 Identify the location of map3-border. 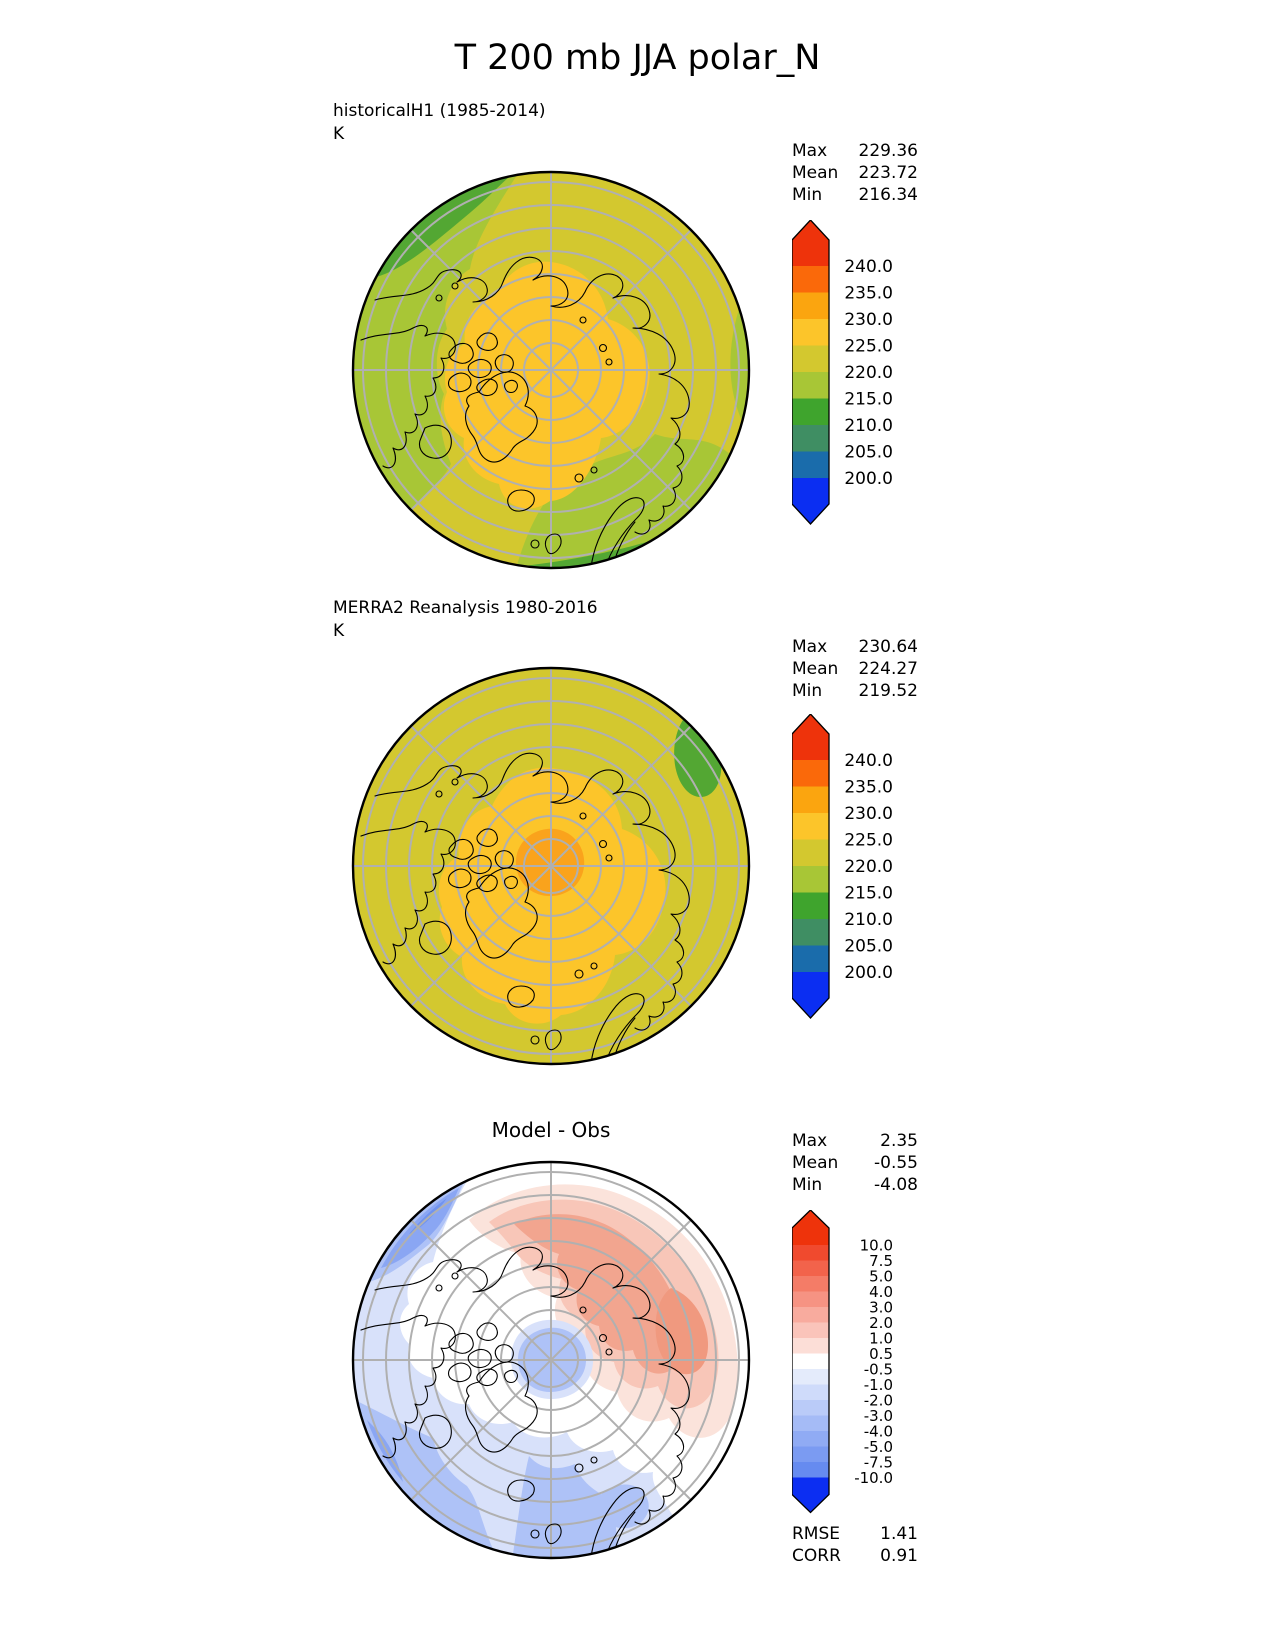
(551, 1360).